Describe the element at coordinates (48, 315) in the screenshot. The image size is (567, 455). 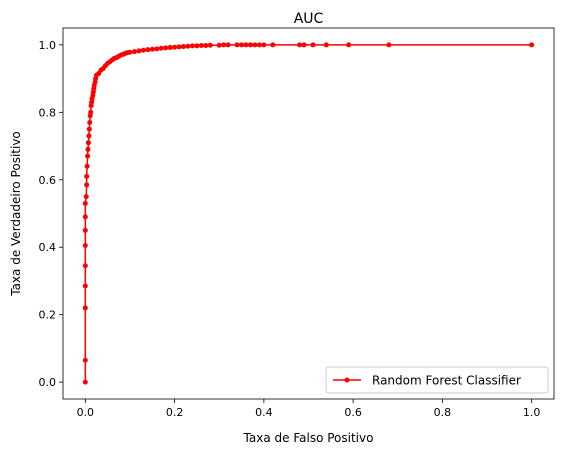
I see `y-tick-label: 0.2` at that location.